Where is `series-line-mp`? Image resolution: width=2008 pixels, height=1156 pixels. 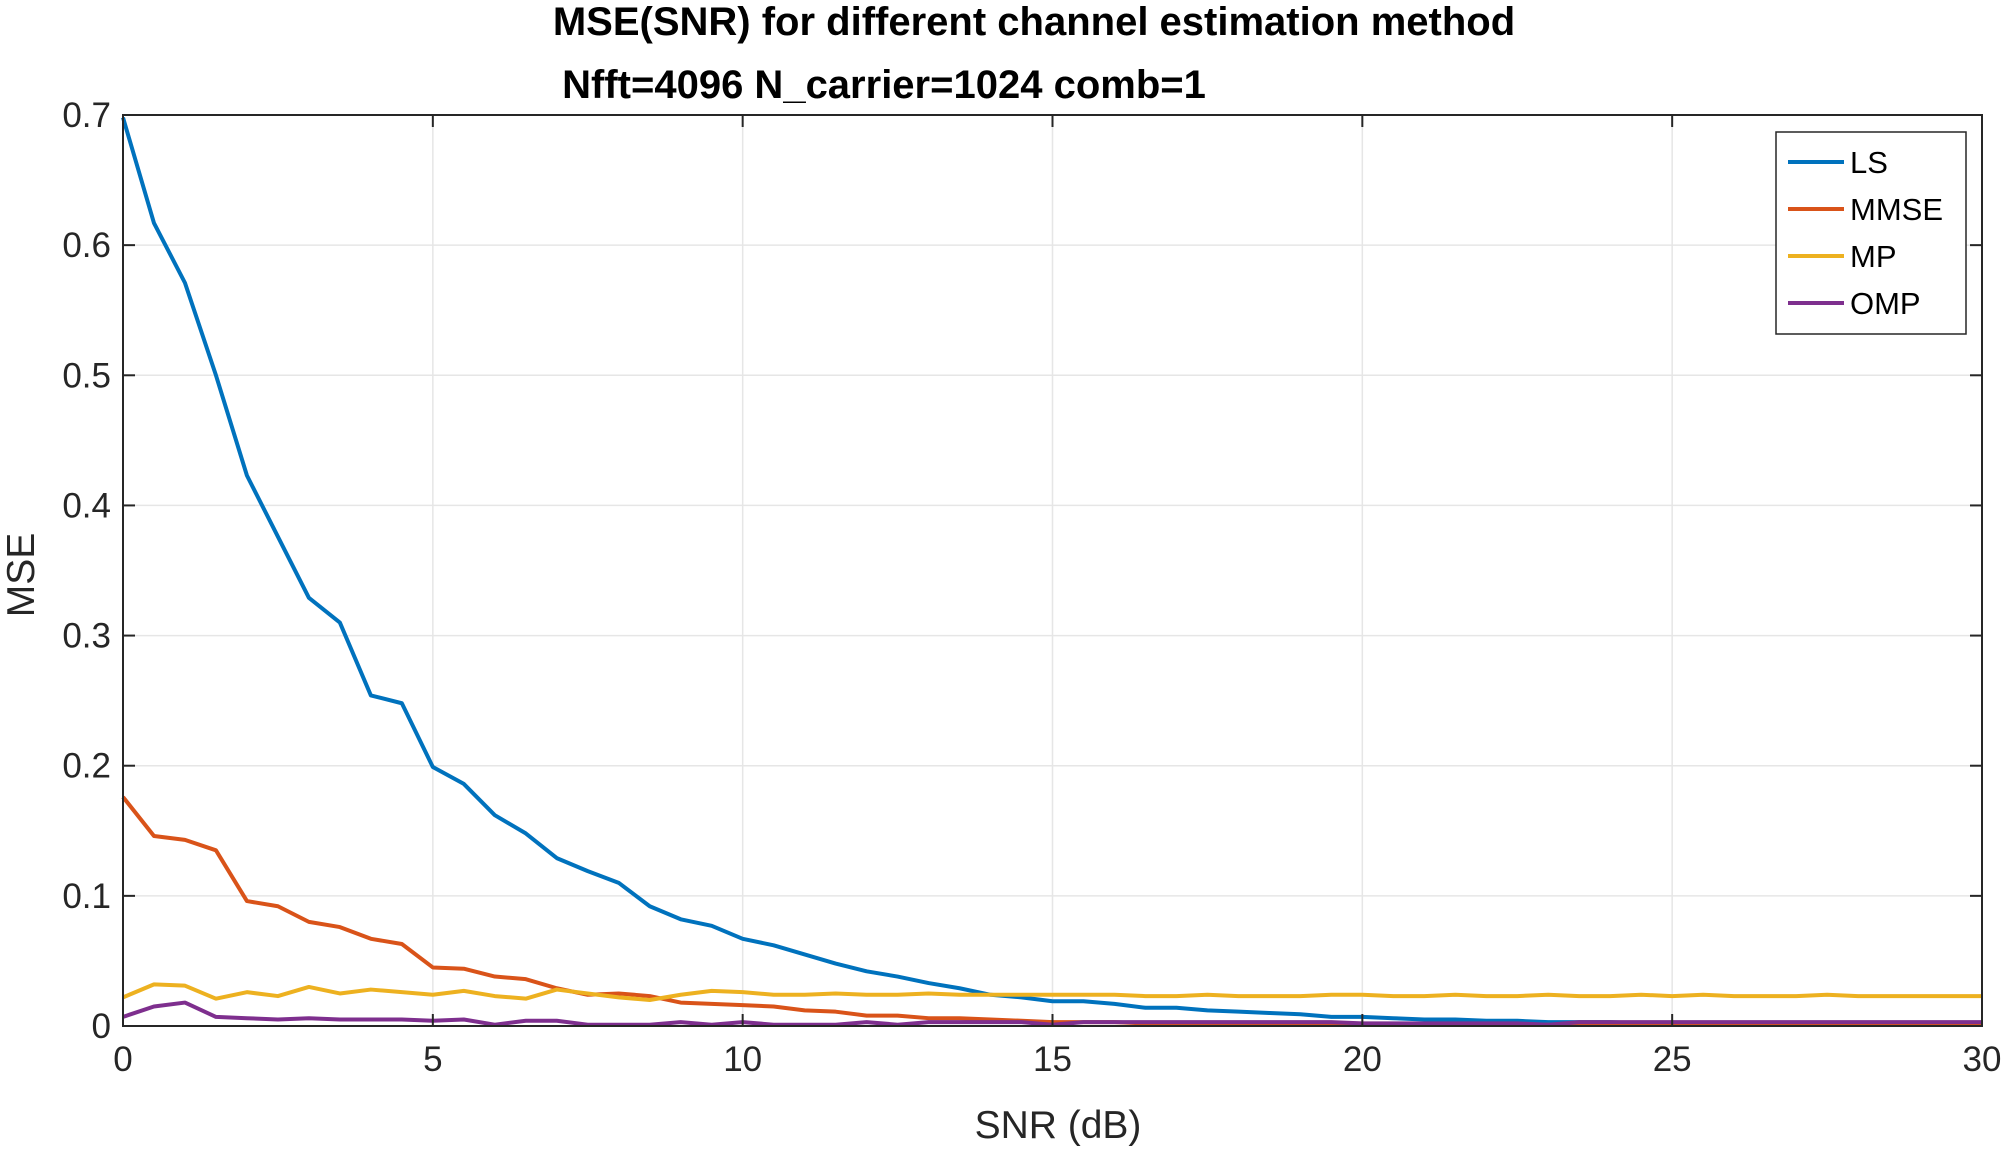
series-line-mp is located at coordinates (1052, 992).